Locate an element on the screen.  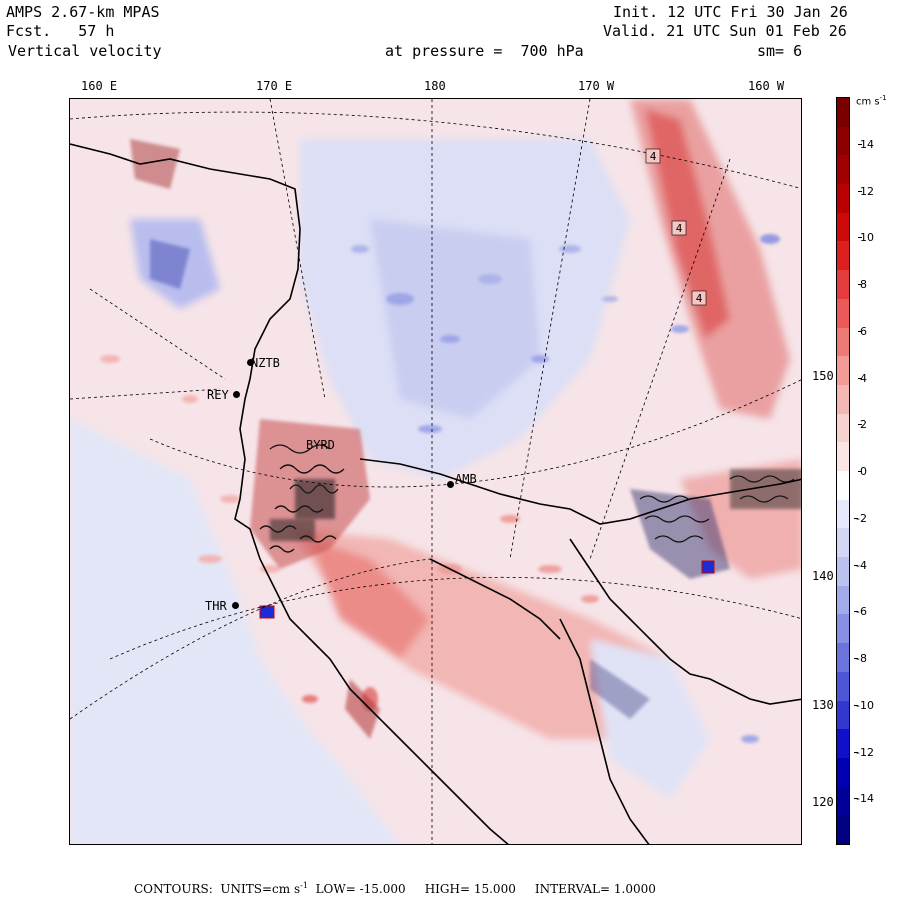
colorbar-tick-label: -2 is located at coordinates (860, 518).